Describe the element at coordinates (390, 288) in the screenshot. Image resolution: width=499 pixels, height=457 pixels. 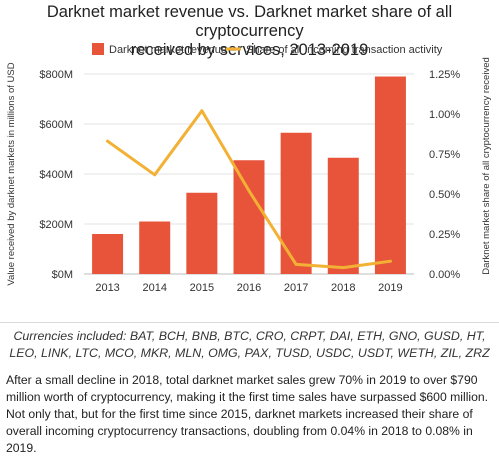
I see `x-tick-label: 2019` at that location.